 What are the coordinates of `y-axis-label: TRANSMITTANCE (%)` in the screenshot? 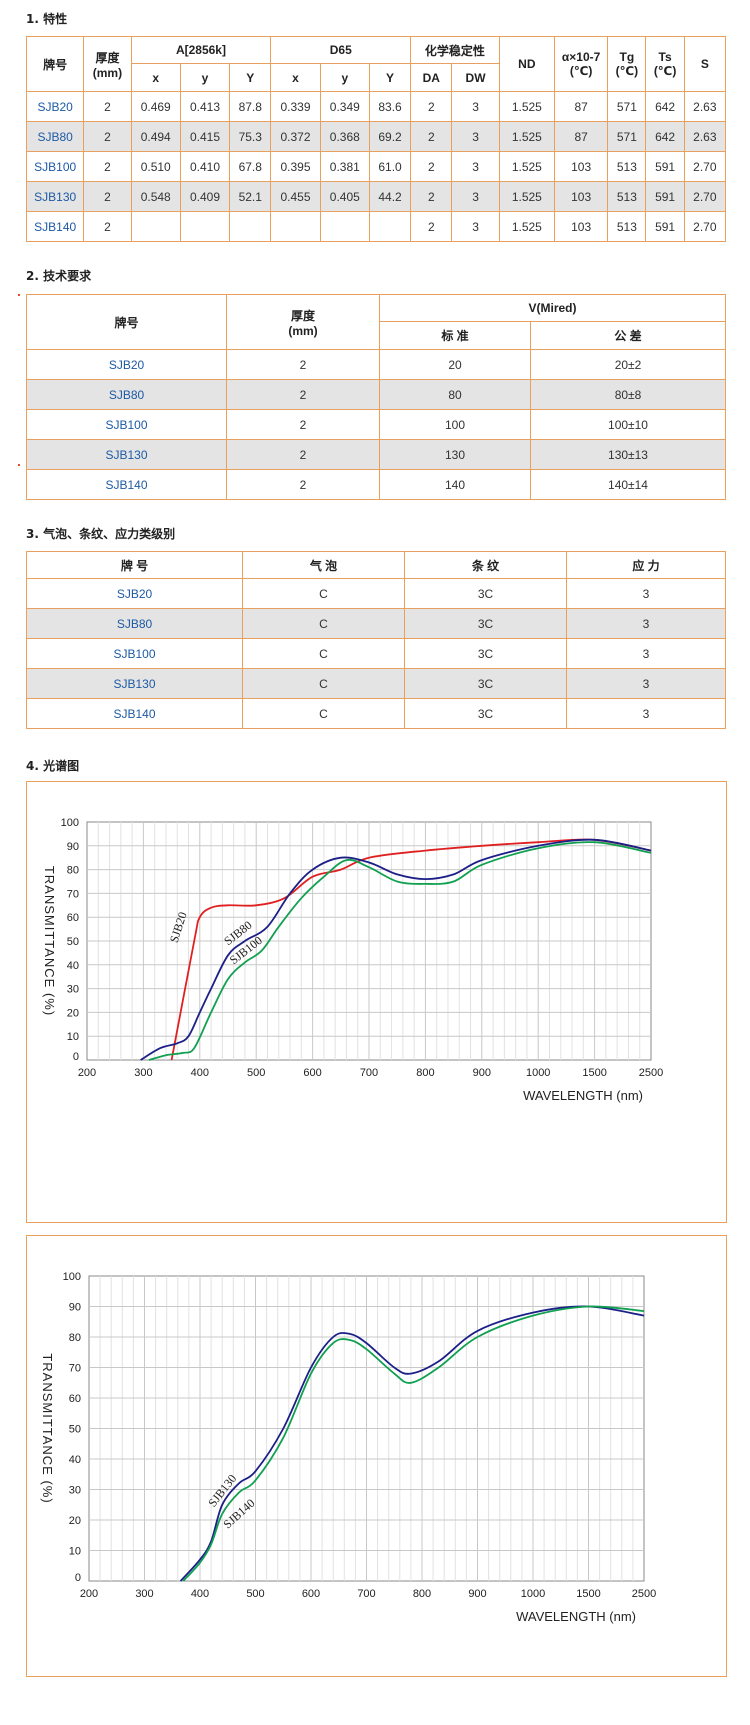 It's located at (47, 1428).